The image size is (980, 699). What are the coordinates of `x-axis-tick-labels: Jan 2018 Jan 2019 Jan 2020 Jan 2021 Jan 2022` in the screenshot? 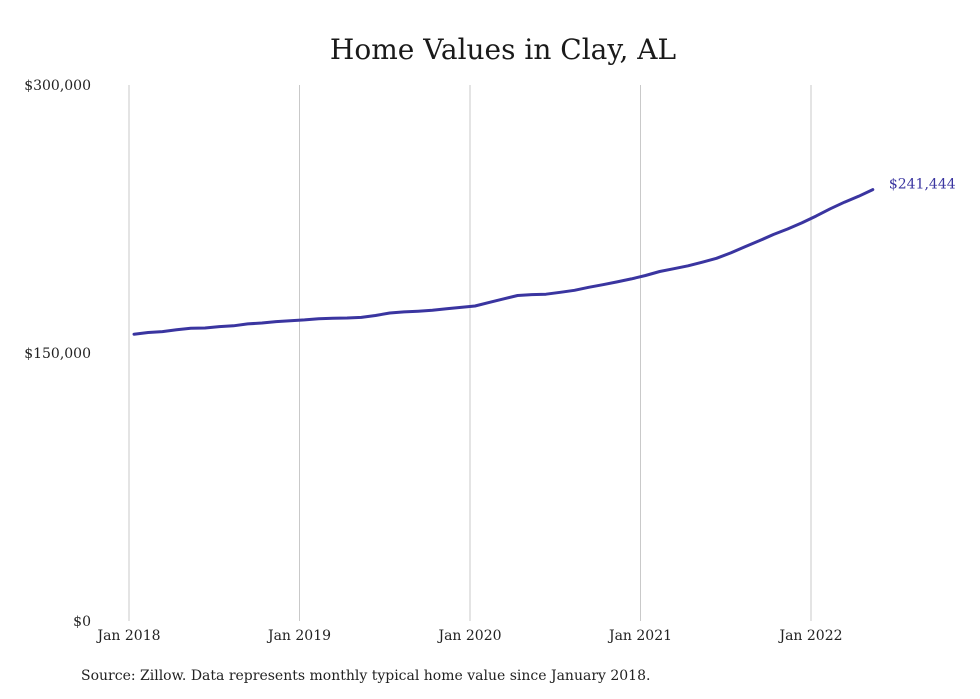 It's located at (468, 636).